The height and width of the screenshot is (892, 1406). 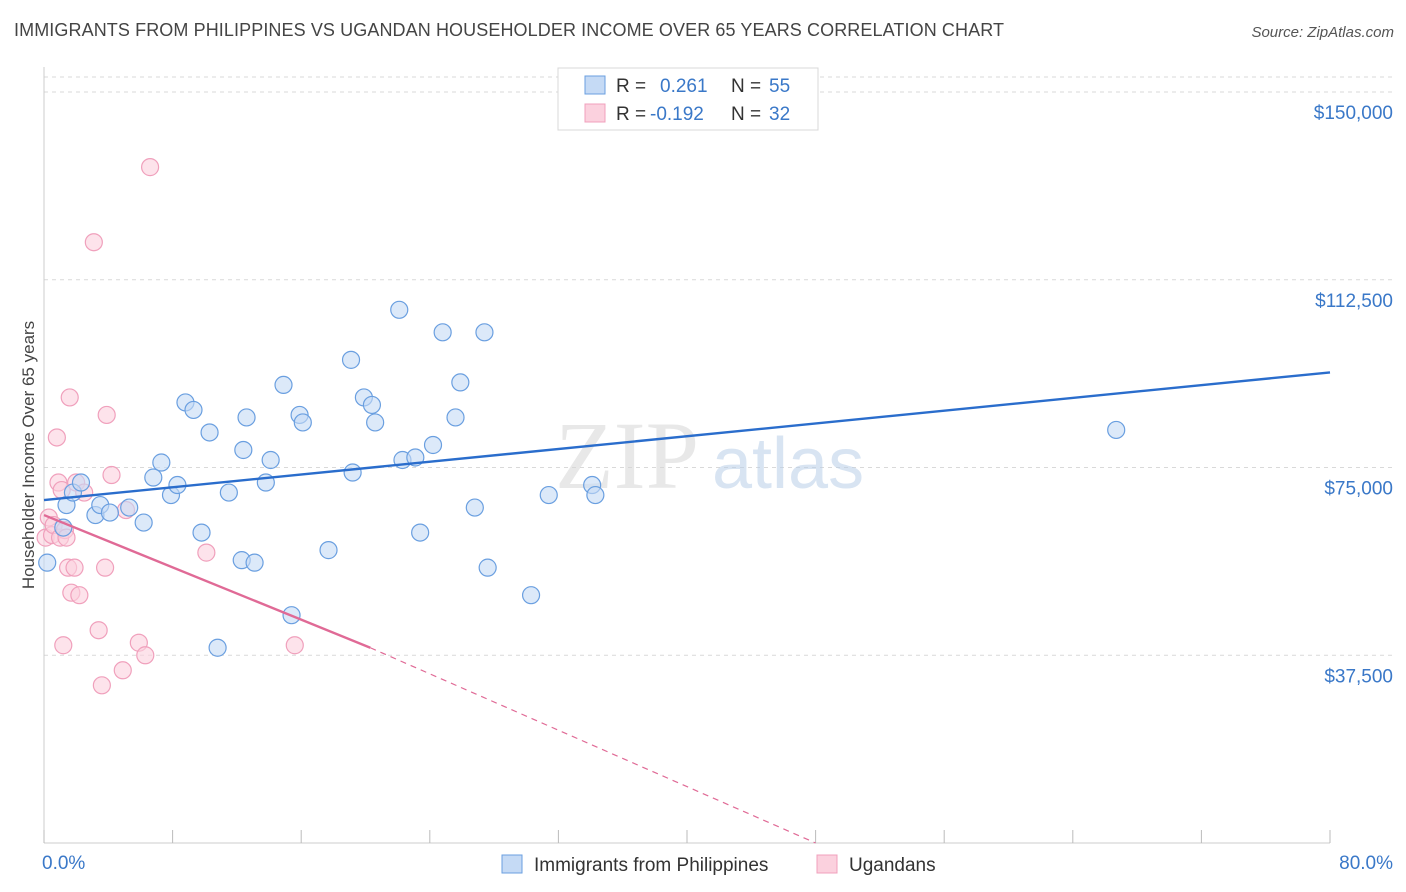 I want to click on bottom-legend-ugandans: Ugandans, so click(x=892, y=865).